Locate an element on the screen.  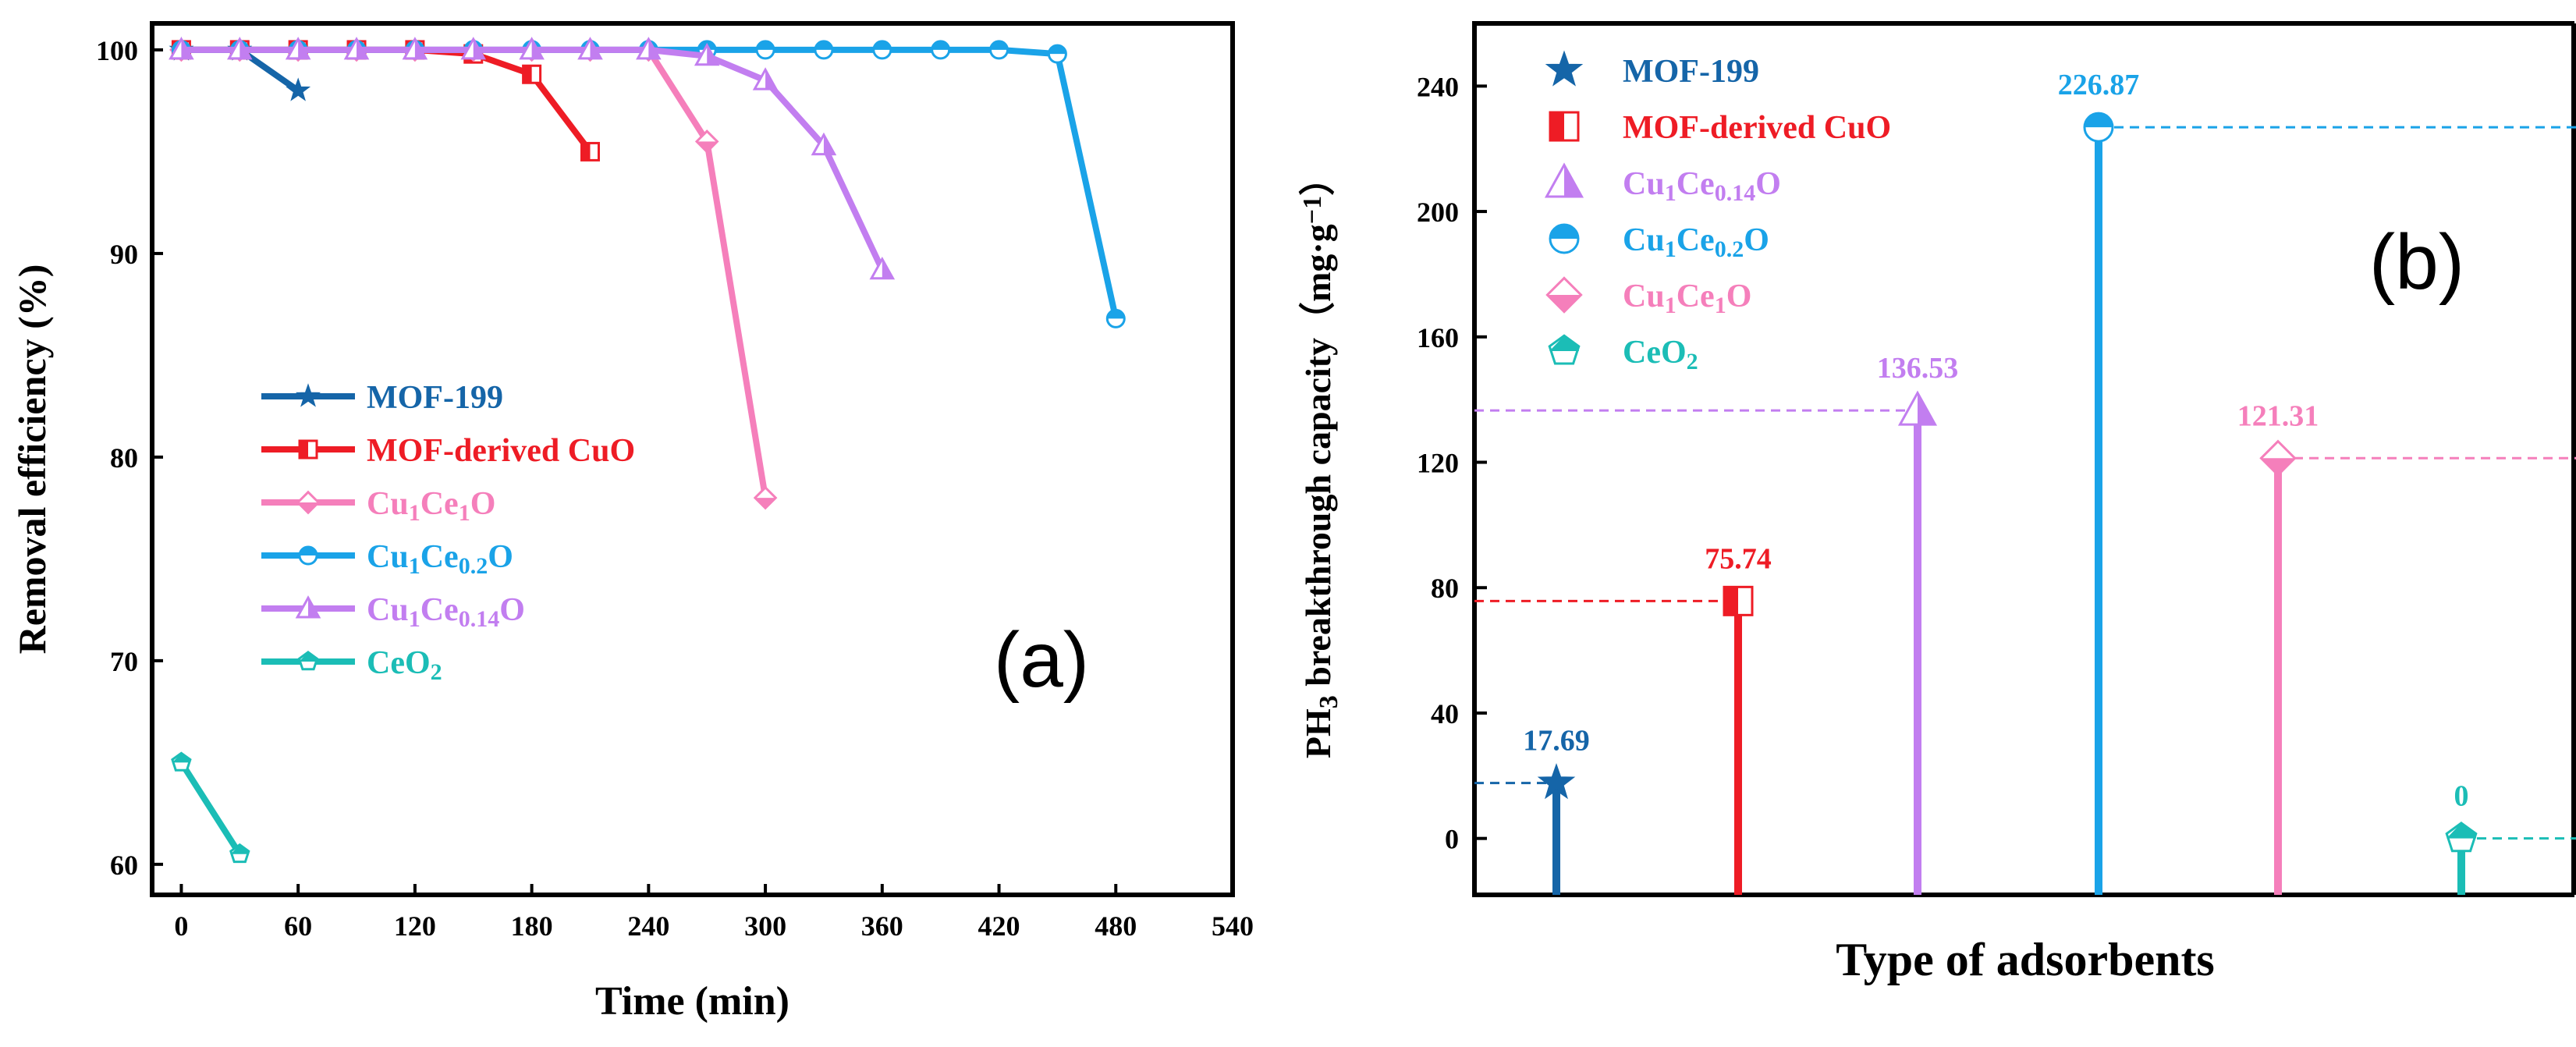
stem-head-ce1 is located at coordinates (2278, 458).